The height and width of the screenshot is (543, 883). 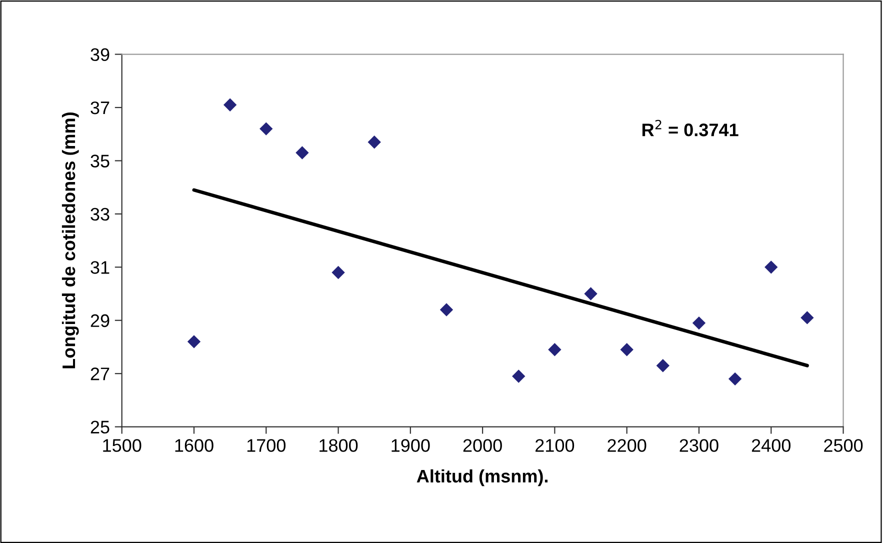 I want to click on x-tick-label: 2200, so click(x=627, y=445).